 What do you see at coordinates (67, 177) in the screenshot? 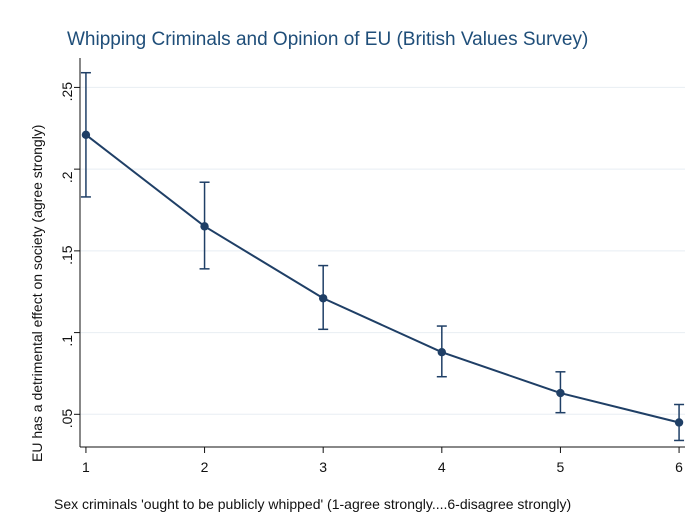
I see `y-tick-label: .2` at bounding box center [67, 177].